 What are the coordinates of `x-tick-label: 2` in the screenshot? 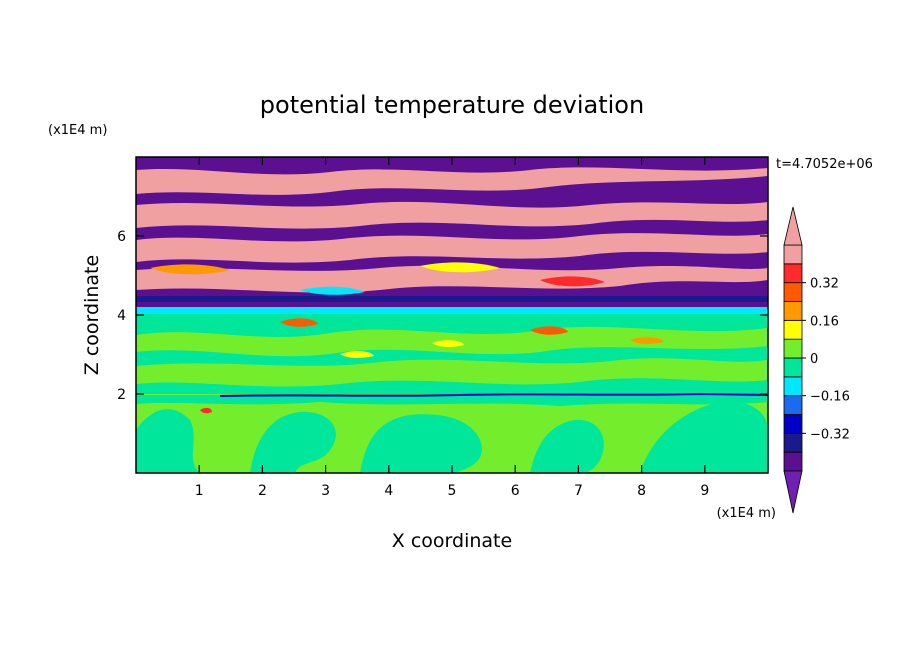 It's located at (262, 491).